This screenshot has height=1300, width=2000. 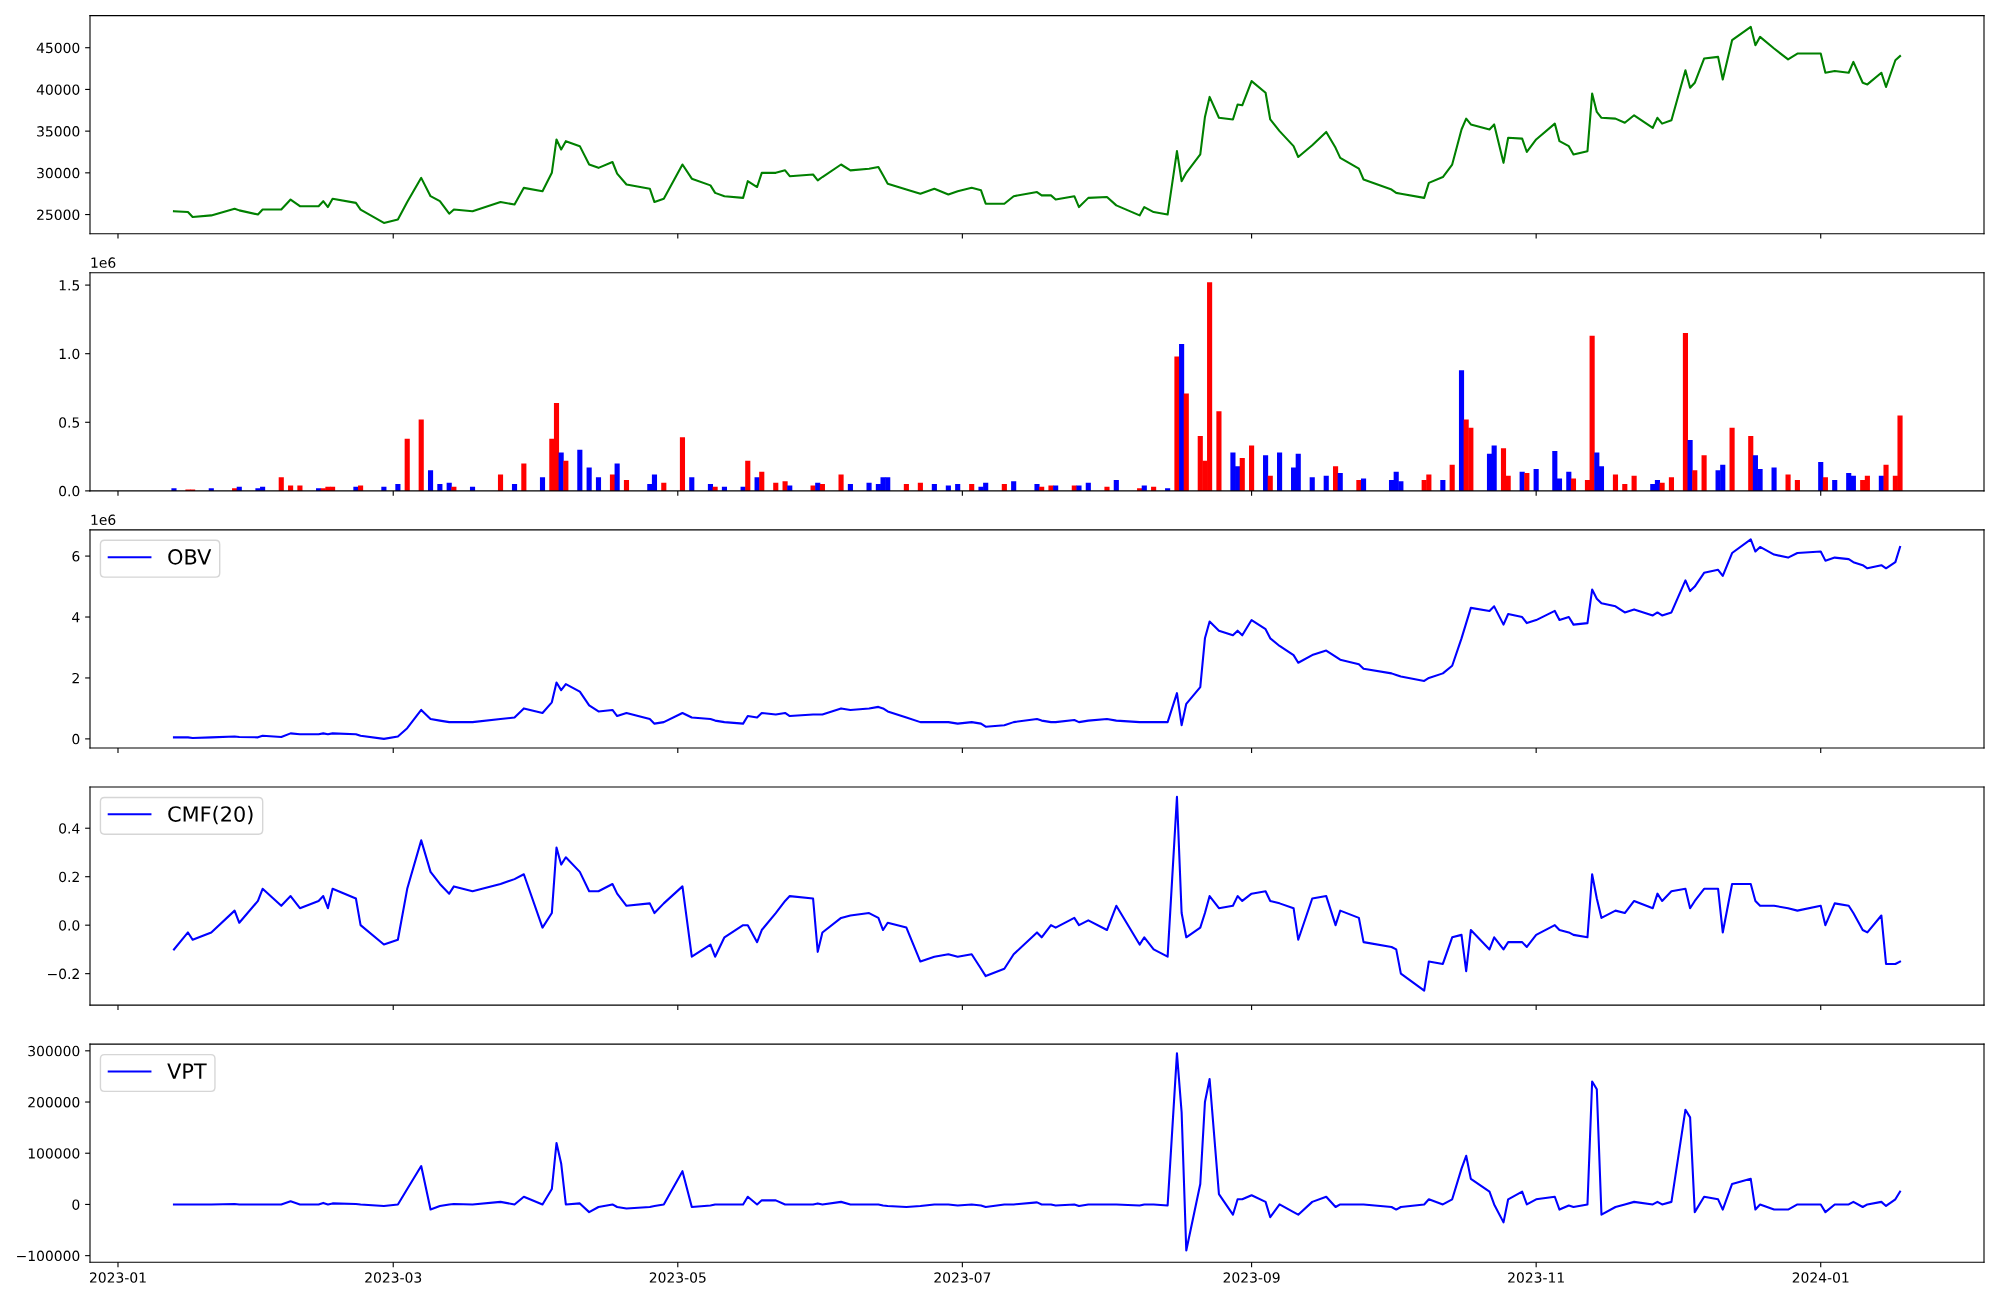 What do you see at coordinates (1820, 1277) in the screenshot?
I see `x-tick-label: 2024-01` at bounding box center [1820, 1277].